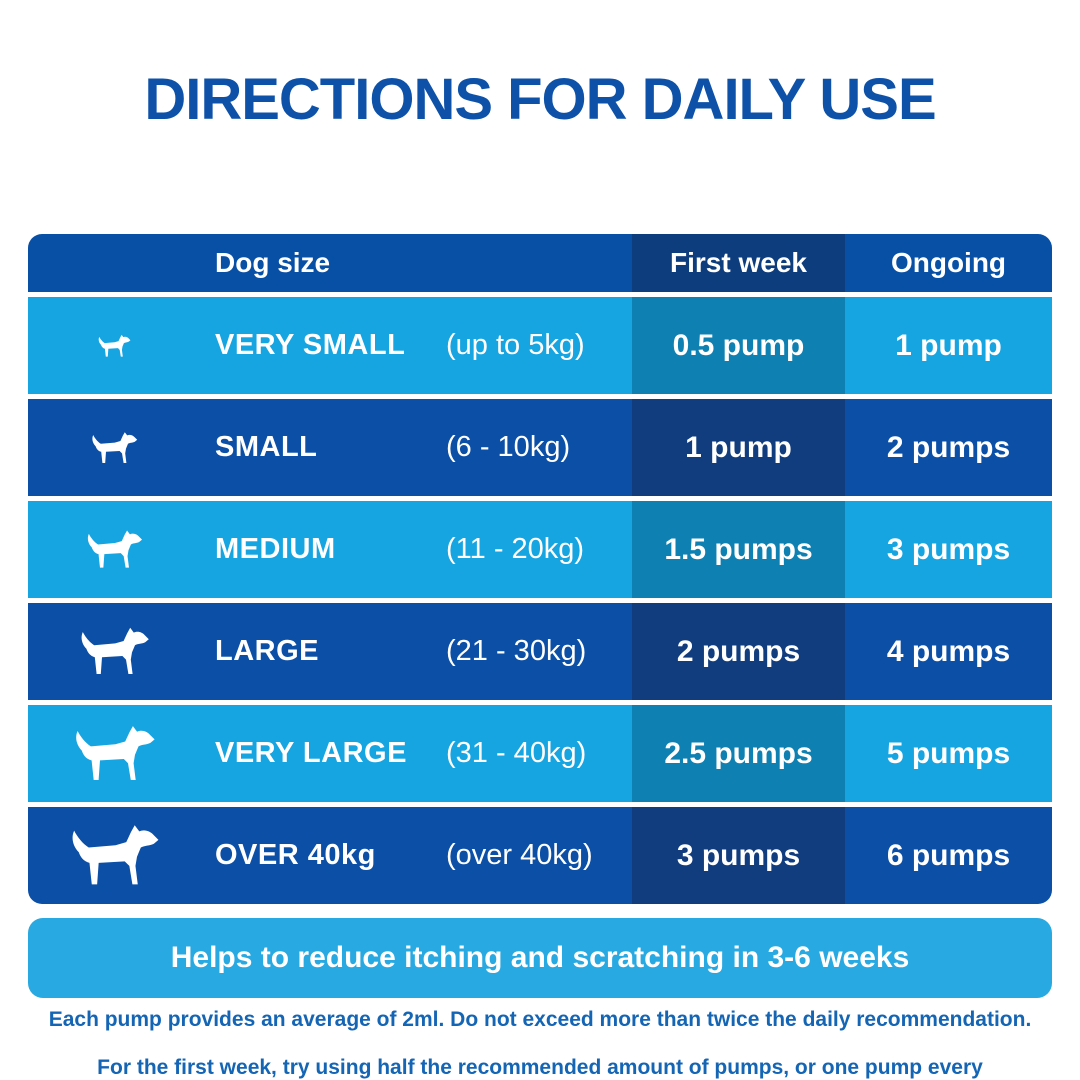 This screenshot has height=1080, width=1080. I want to click on weight-range-label: (31 - 40kg), so click(516, 753).